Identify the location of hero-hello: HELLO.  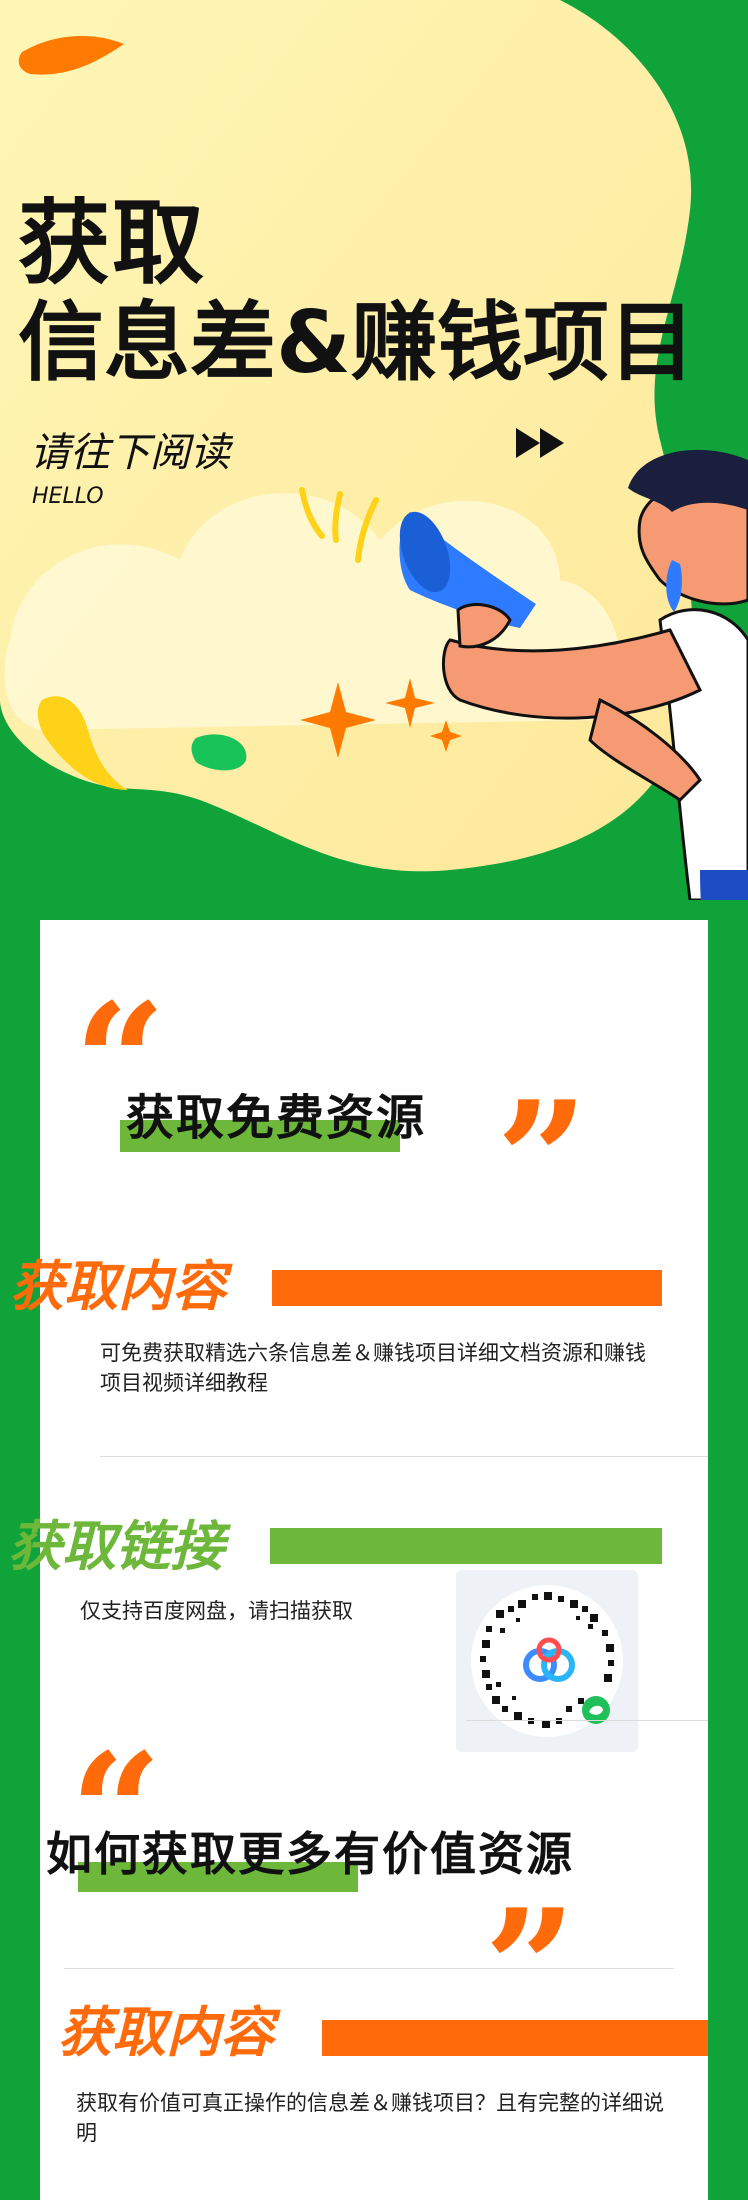
(68, 496).